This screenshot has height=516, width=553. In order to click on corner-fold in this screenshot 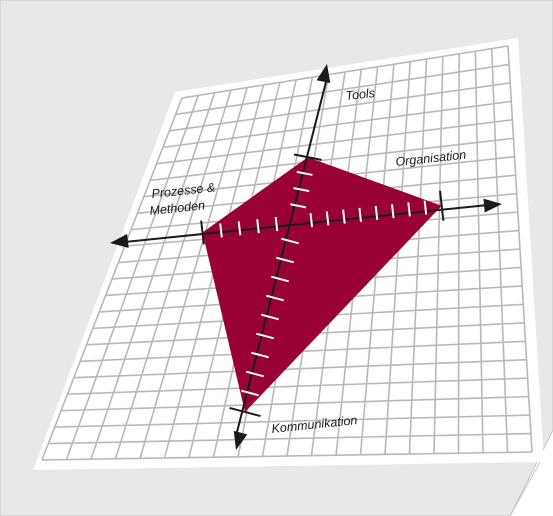, I will do `click(525, 488)`.